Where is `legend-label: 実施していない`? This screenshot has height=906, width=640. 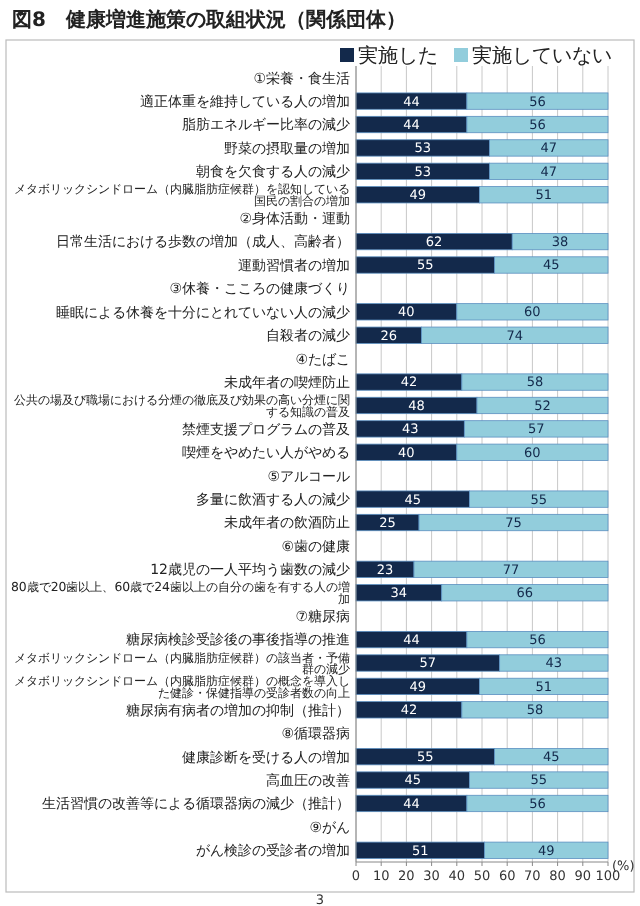
legend-label: 実施していない is located at coordinates (542, 56).